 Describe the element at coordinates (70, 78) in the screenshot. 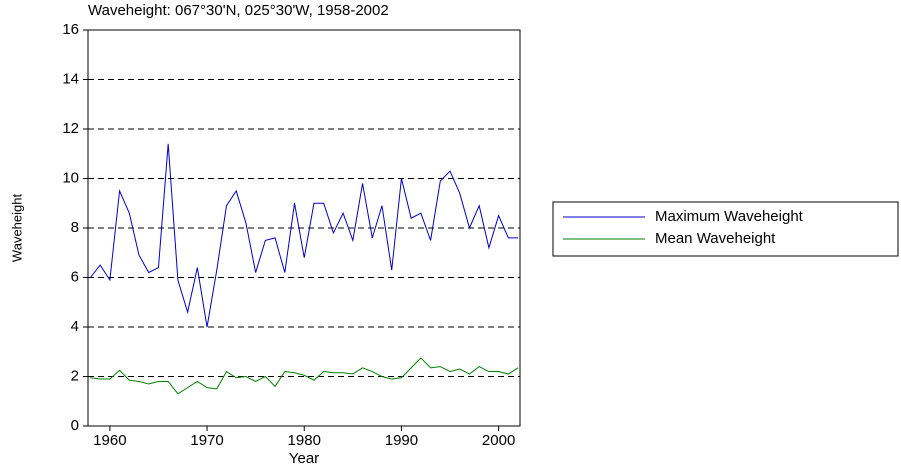

I see `y-tick-label: 14` at that location.